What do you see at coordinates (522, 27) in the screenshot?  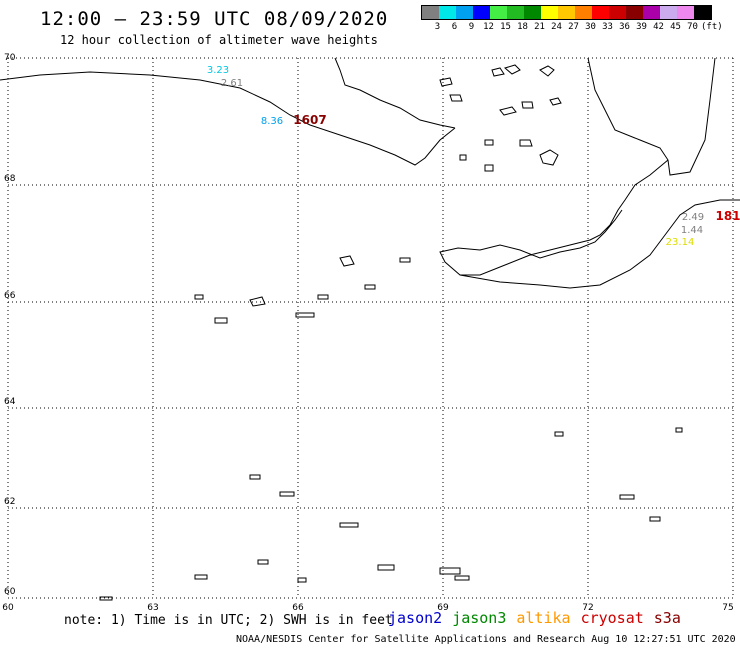 I see `legend-label: 18` at bounding box center [522, 27].